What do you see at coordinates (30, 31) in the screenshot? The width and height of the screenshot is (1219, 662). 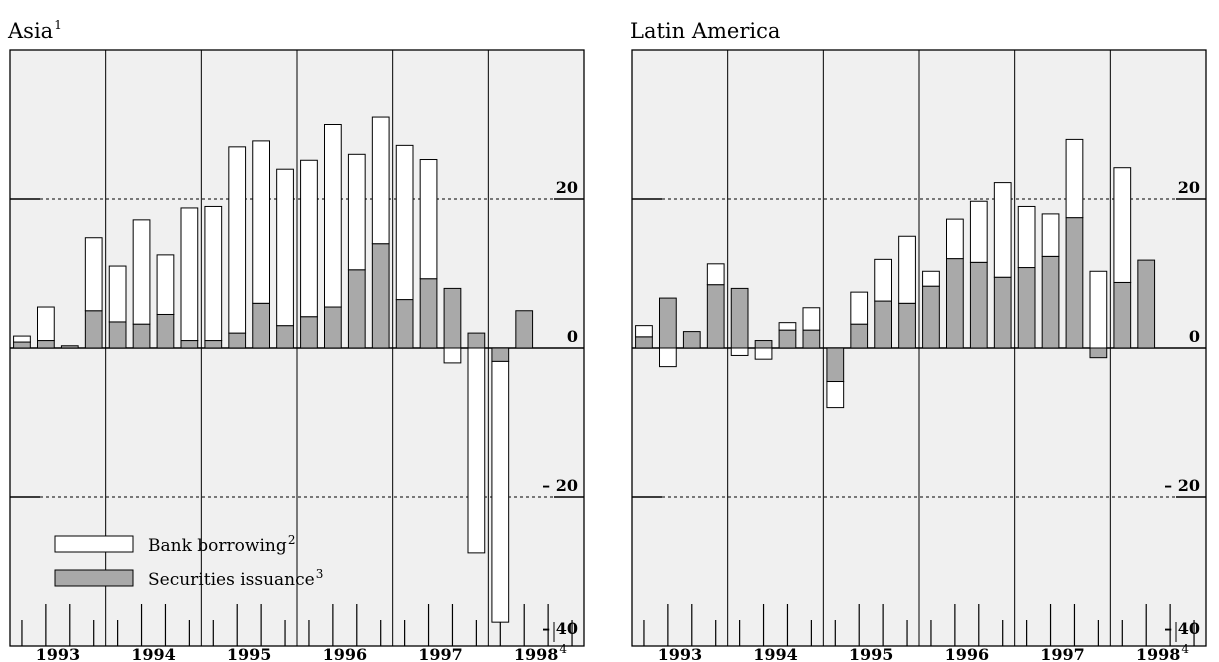 I see `chart-title: Asia` at bounding box center [30, 31].